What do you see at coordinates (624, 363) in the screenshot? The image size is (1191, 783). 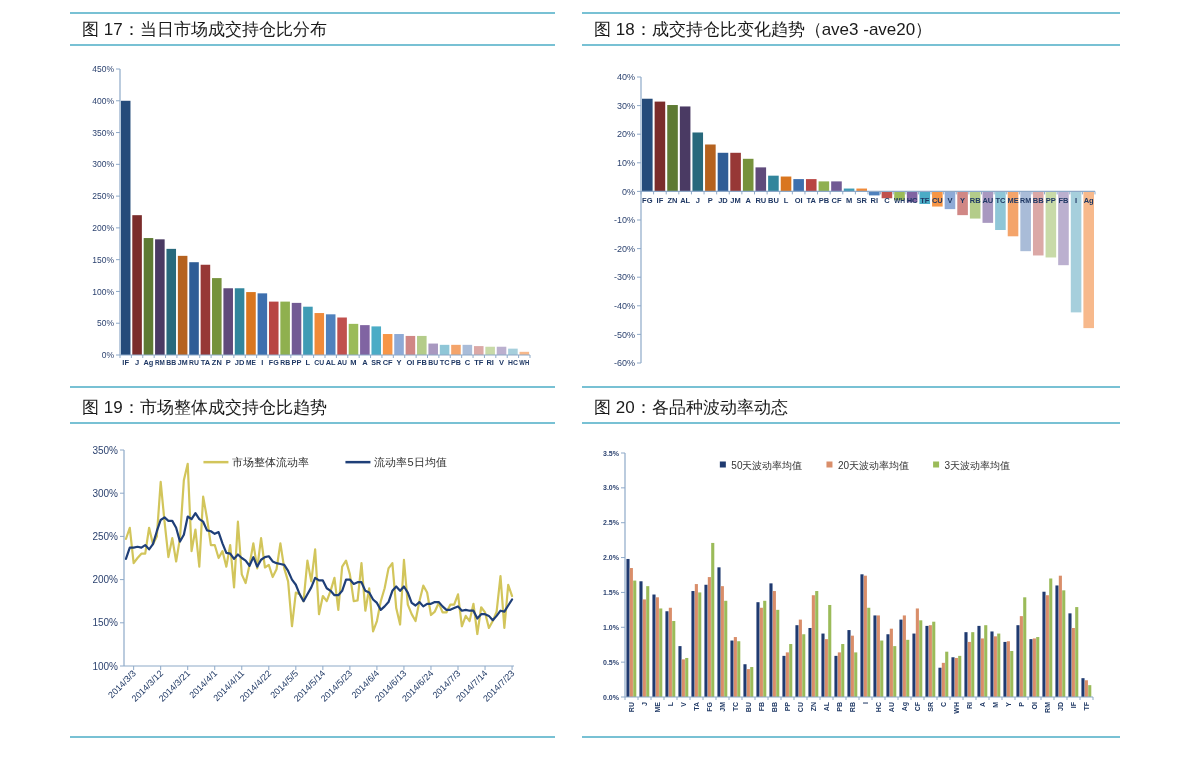 I see `y-tick-label: -60%` at bounding box center [624, 363].